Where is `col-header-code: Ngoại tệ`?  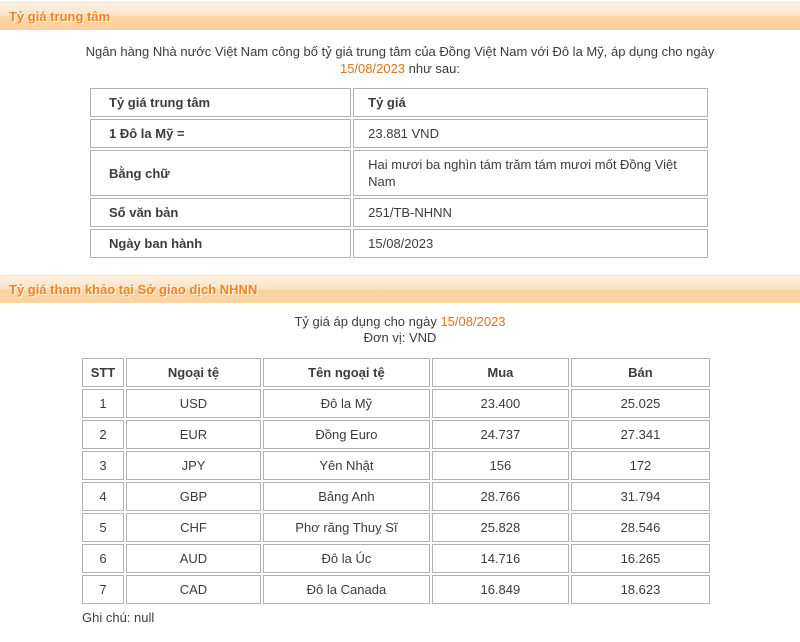 col-header-code: Ngoại tệ is located at coordinates (193, 372).